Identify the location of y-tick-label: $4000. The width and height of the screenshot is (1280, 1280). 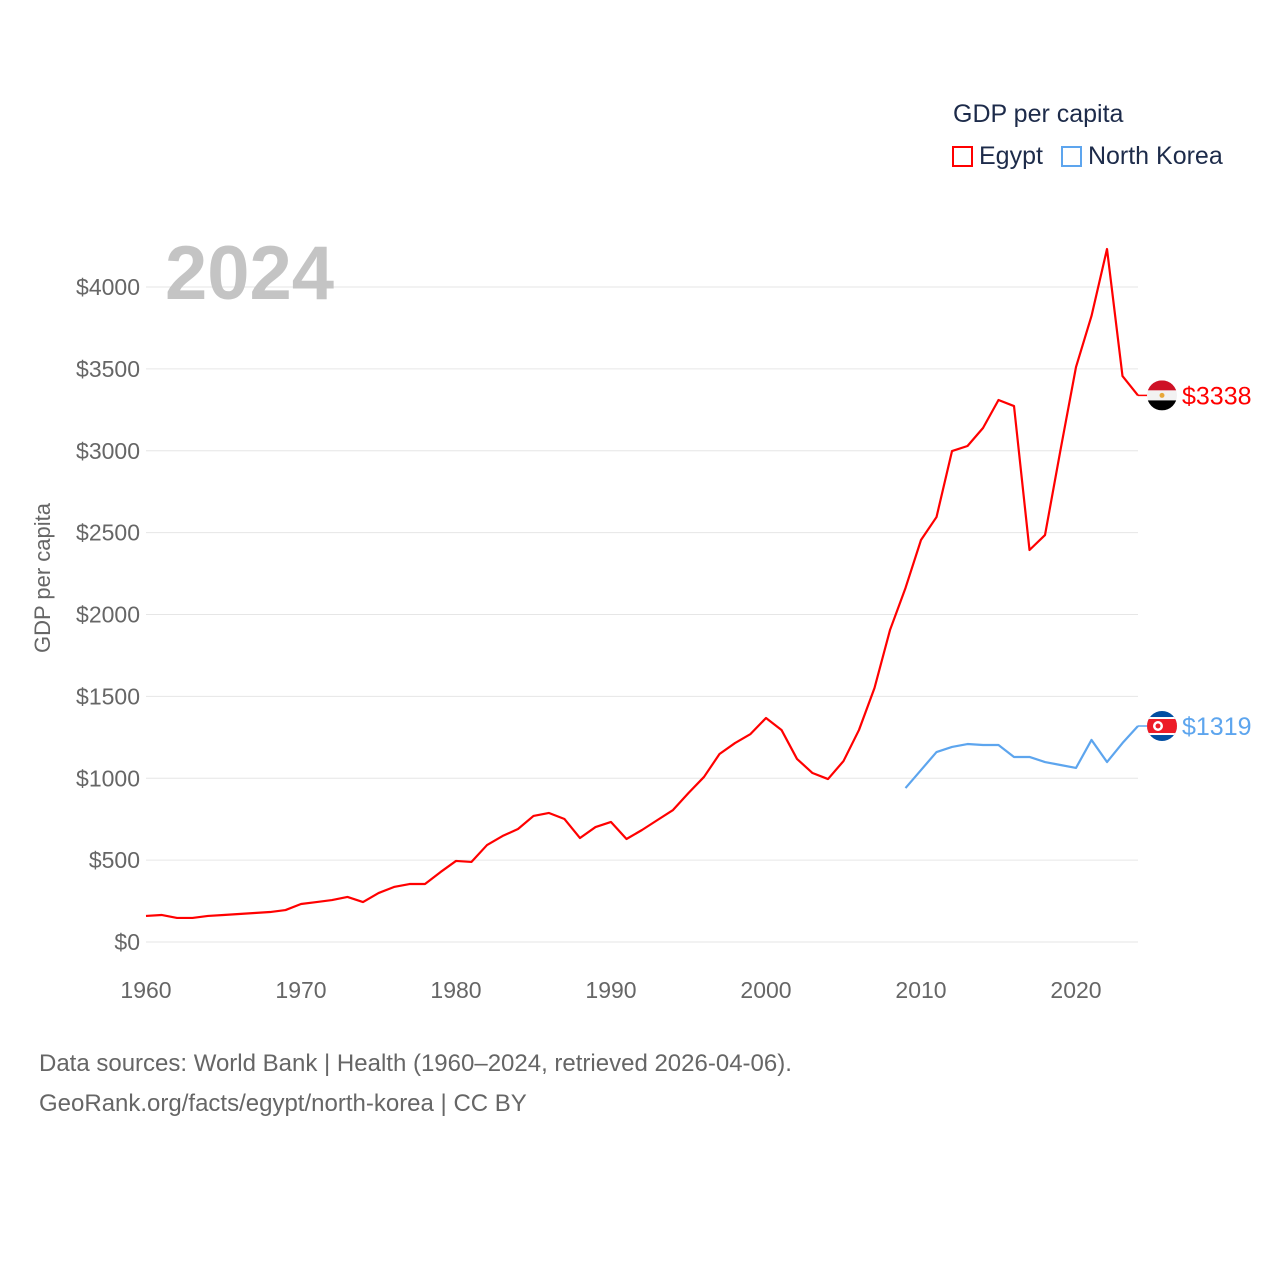
(108, 287).